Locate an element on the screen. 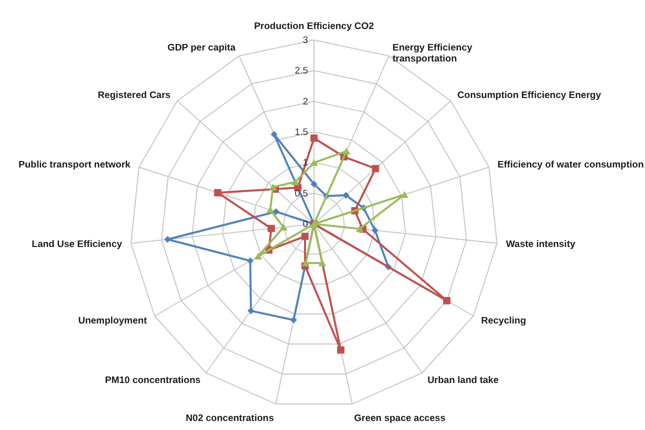 The height and width of the screenshot is (430, 645). y-tick-label: 2 is located at coordinates (305, 102).